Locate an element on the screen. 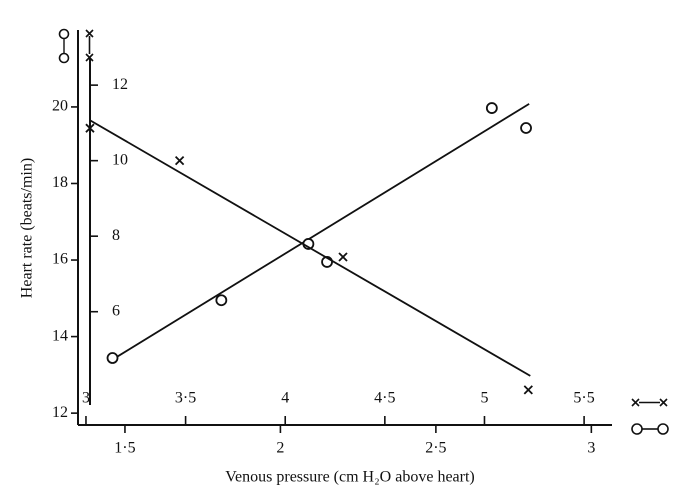  y-tick-label: 12 is located at coordinates (60, 412).